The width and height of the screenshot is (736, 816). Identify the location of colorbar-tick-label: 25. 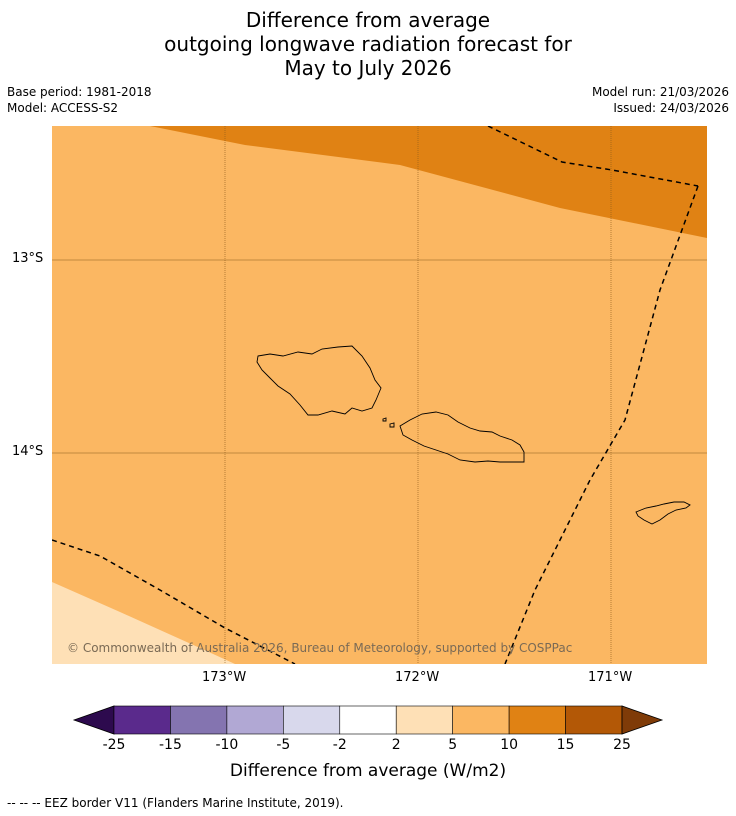
(622, 745).